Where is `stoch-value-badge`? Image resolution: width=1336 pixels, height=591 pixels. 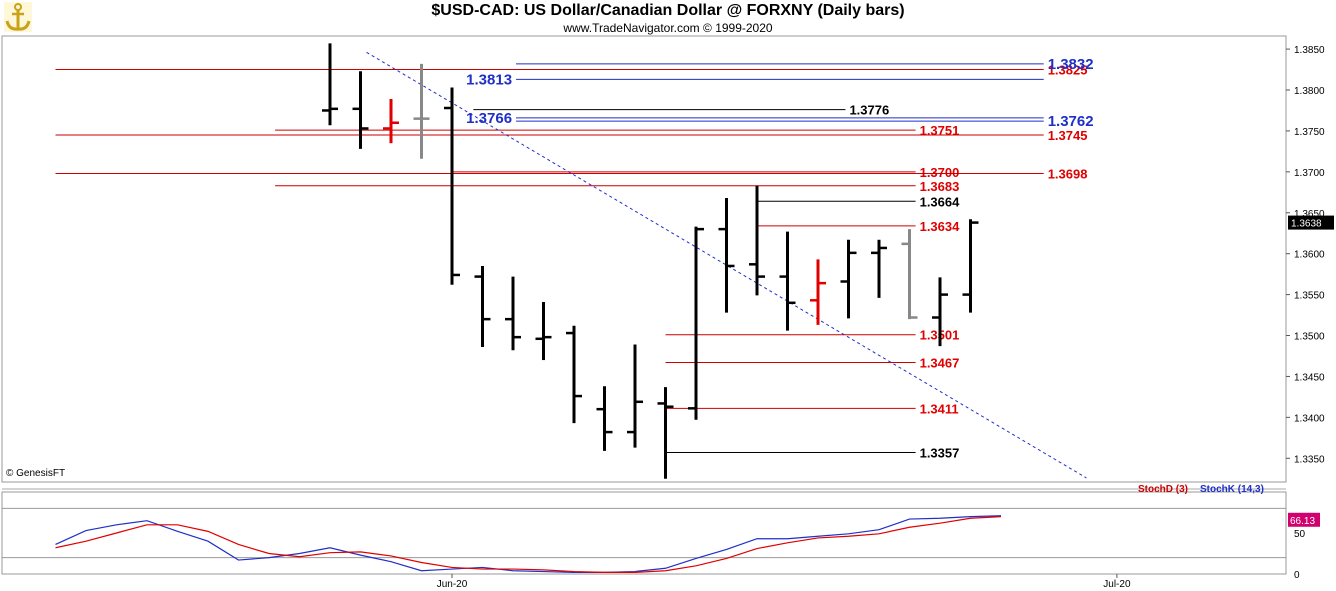 stoch-value-badge is located at coordinates (1304, 519).